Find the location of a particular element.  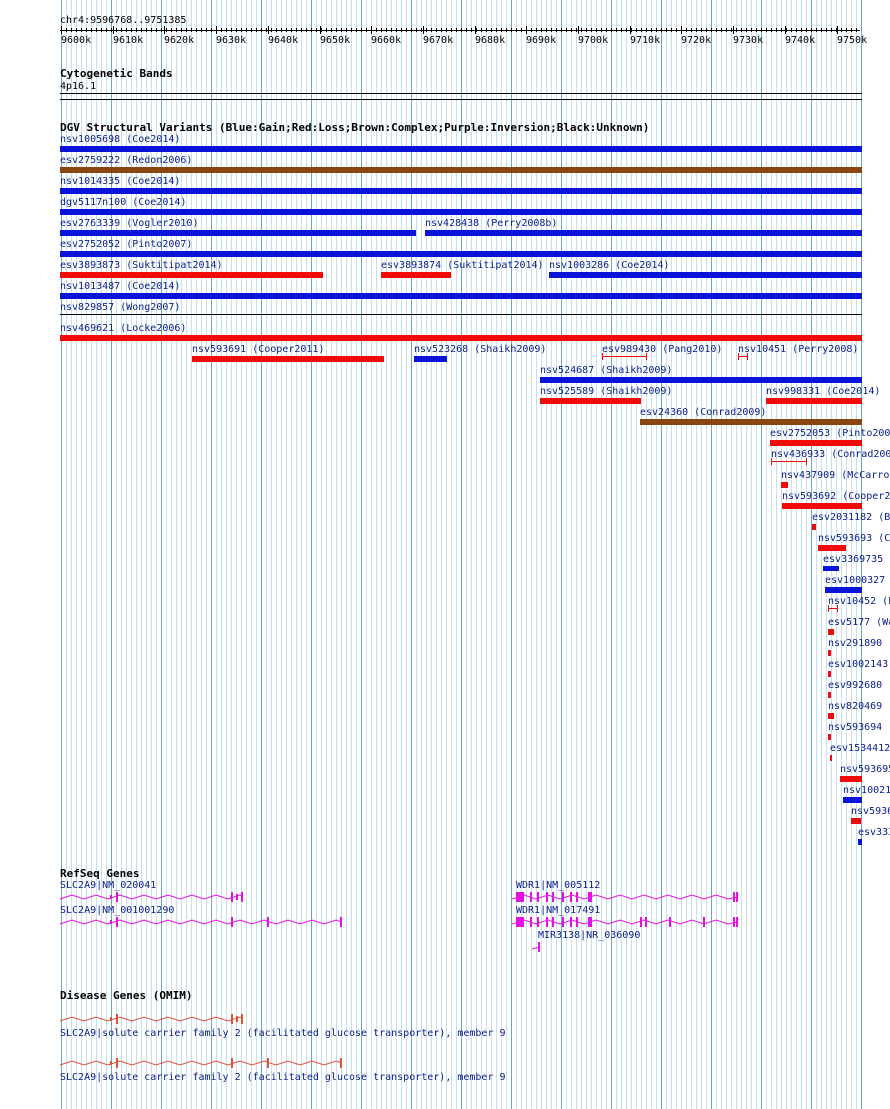

grid-line is located at coordinates (381, 554).